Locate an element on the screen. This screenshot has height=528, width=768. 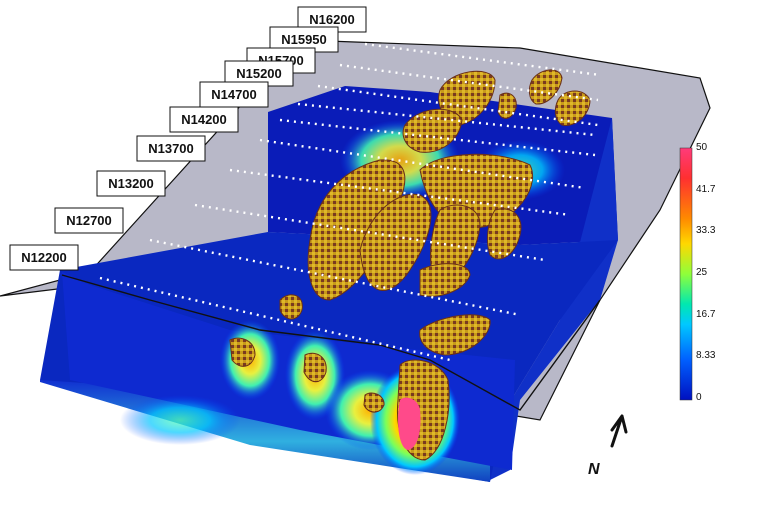
colorbar-tick-label: 50 is located at coordinates (702, 147).